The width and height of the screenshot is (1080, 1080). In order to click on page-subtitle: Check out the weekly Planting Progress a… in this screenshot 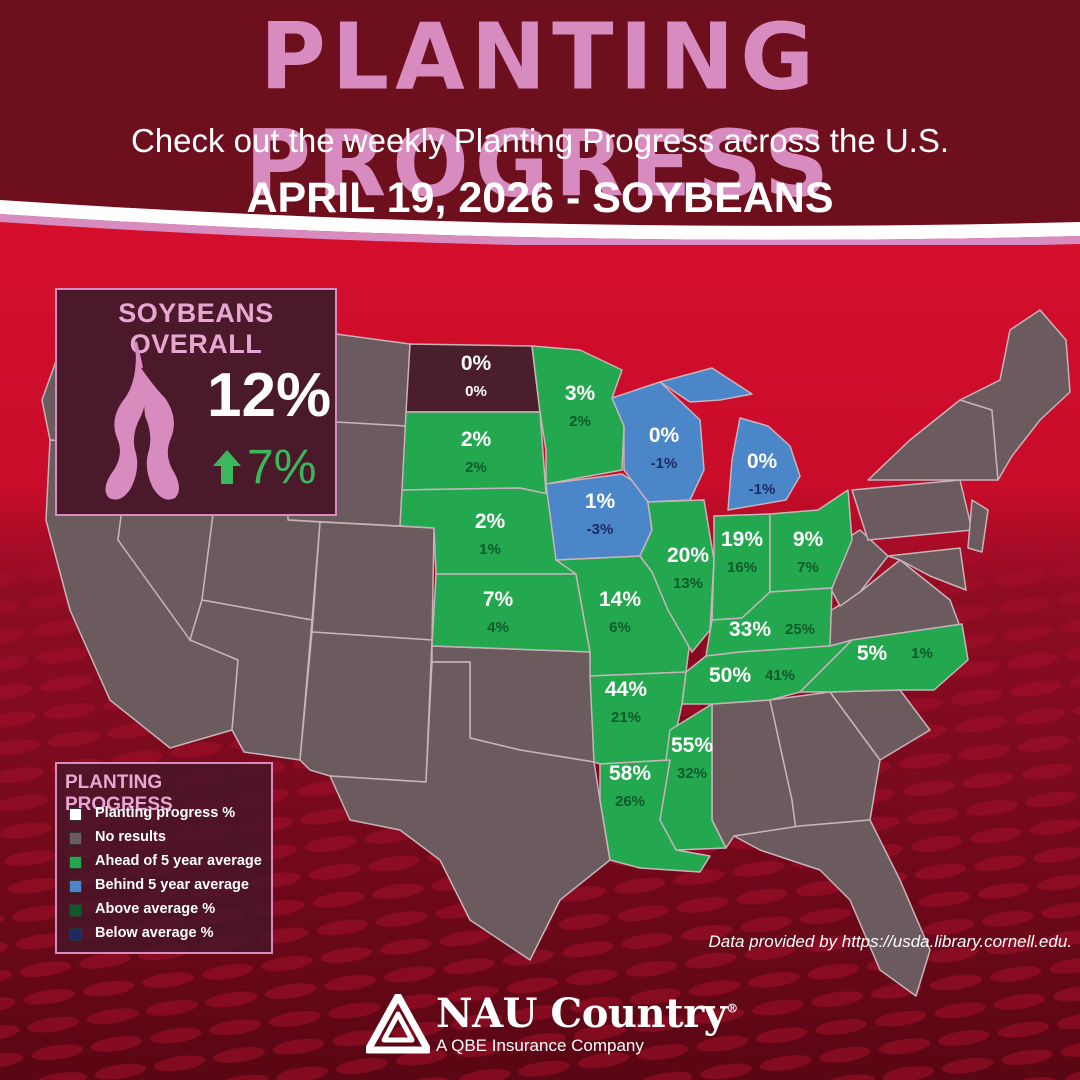, I will do `click(540, 140)`.